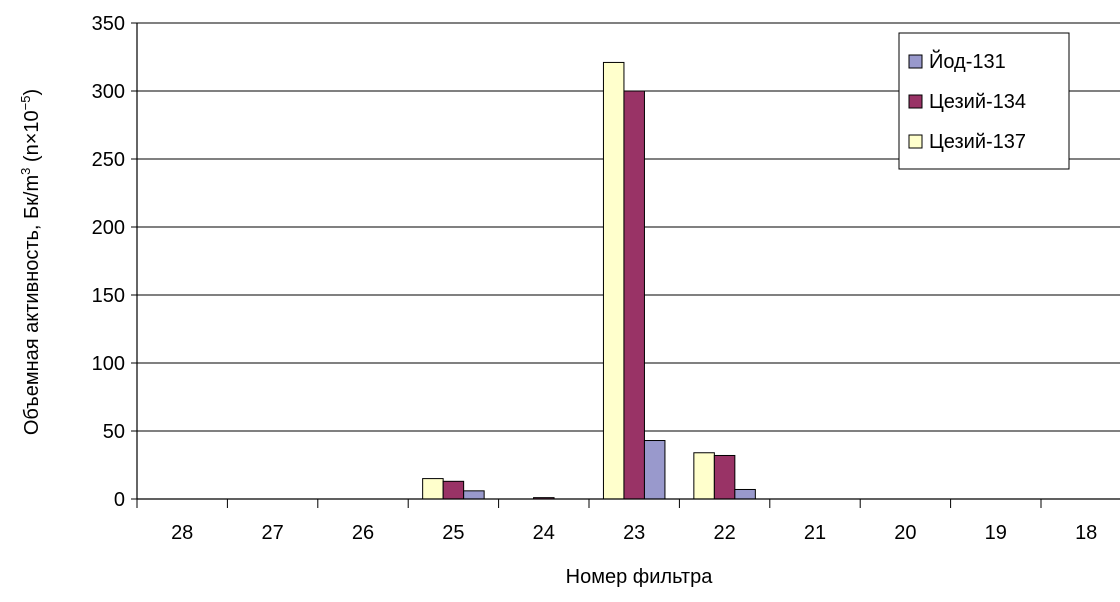 The image size is (1120, 602). Describe the element at coordinates (640, 577) in the screenshot. I see `x-axis-title: Номер фильтра` at that location.